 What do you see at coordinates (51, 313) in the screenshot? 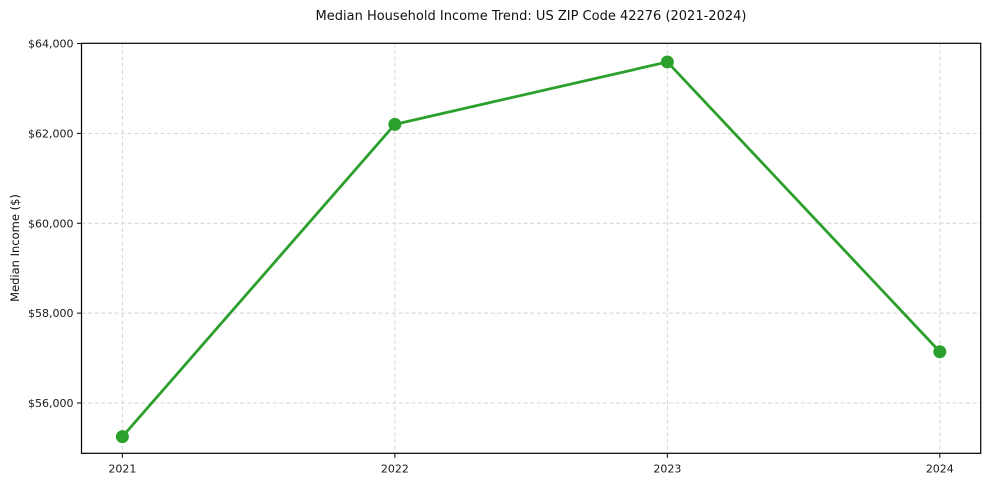
I see `y-tick-label: $58,000` at bounding box center [51, 313].